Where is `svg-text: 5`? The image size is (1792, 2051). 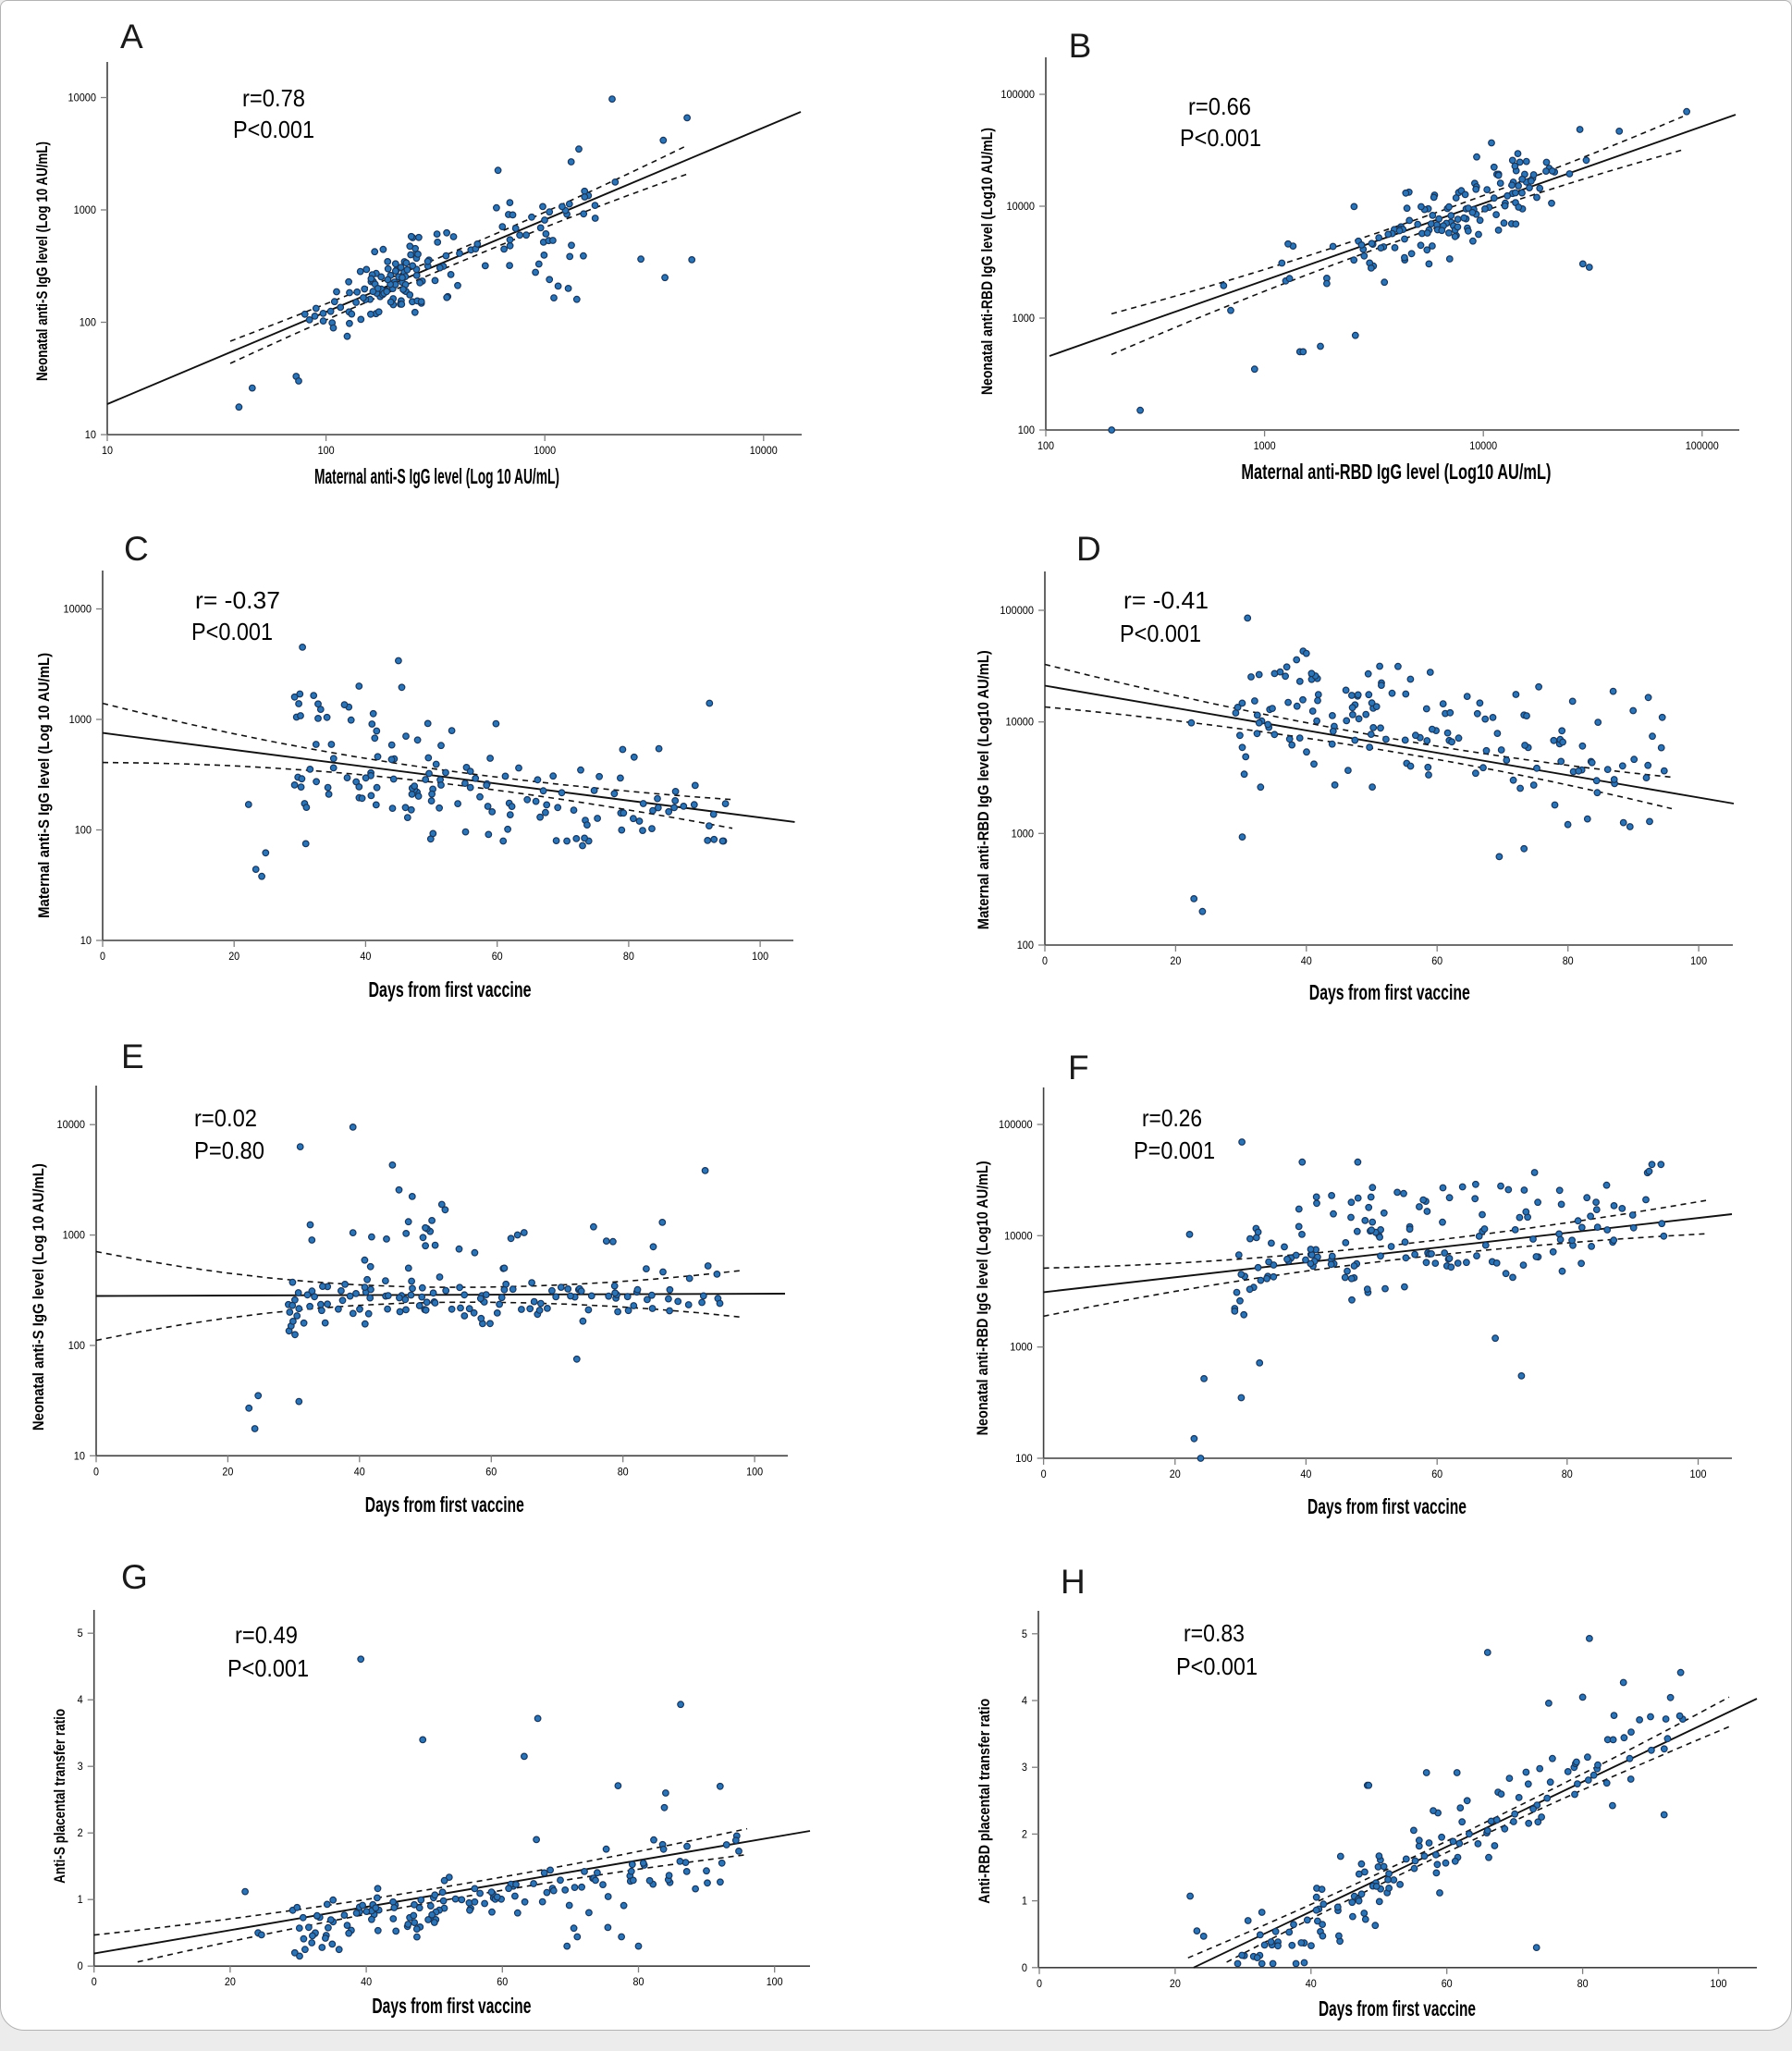 svg-text: 5 is located at coordinates (80, 1633).